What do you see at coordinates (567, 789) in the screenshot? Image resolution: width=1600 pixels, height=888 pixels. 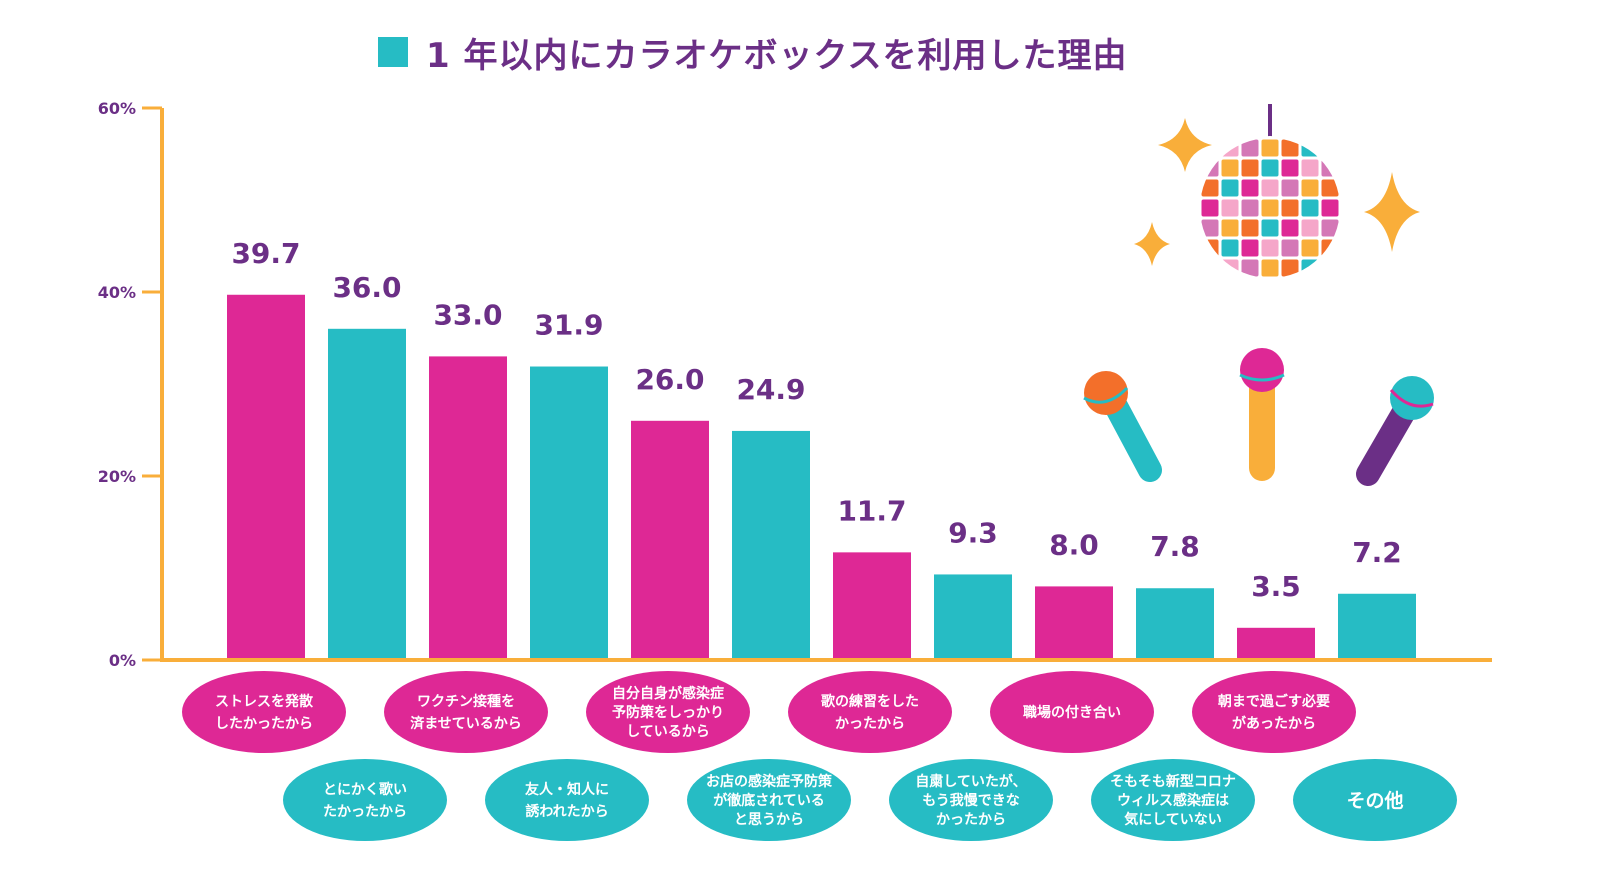 I see `category-label: 友人・知人に` at bounding box center [567, 789].